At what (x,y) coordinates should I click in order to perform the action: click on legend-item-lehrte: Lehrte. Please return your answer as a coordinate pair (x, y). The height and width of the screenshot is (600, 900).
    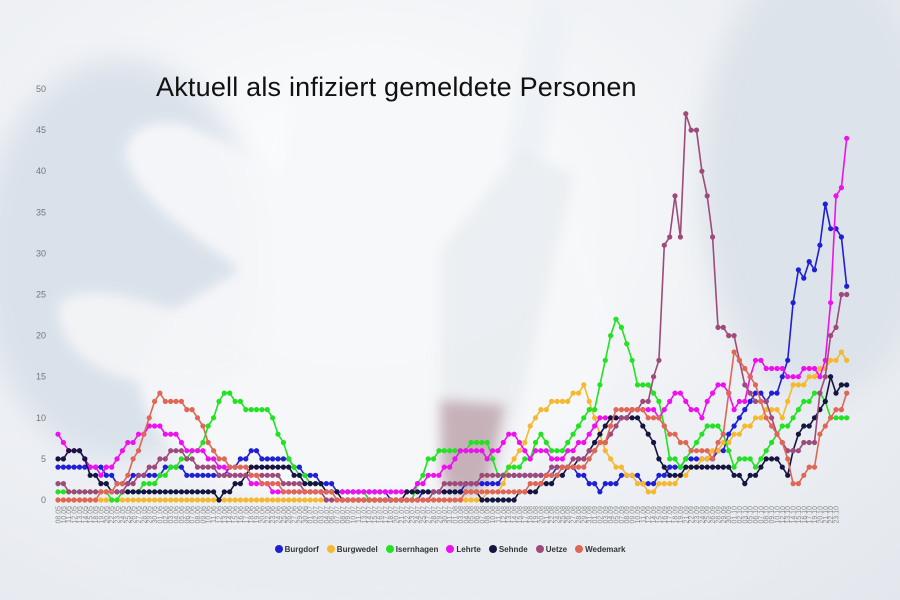
    Looking at the image, I should click on (463, 549).